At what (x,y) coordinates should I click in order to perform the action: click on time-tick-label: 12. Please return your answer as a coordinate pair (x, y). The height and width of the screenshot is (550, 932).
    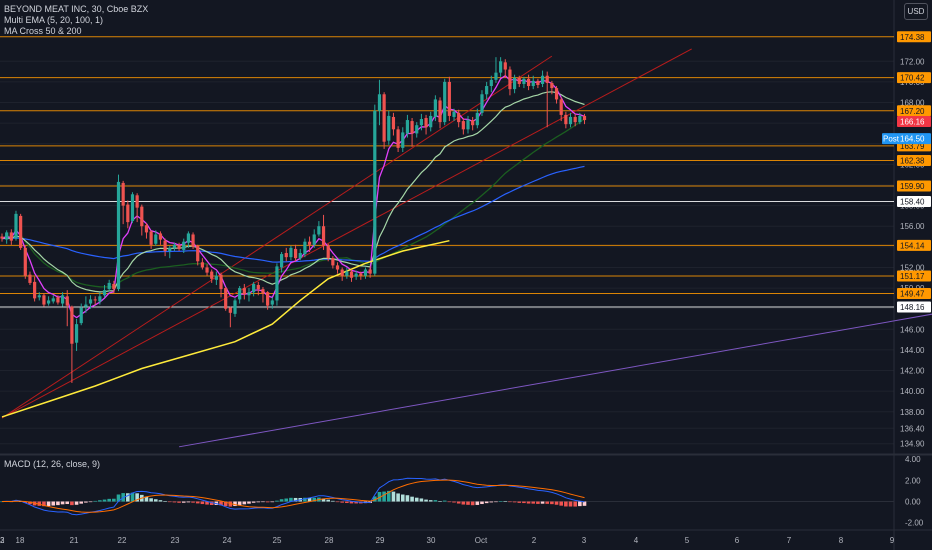
    Looking at the image, I should click on (2, 540).